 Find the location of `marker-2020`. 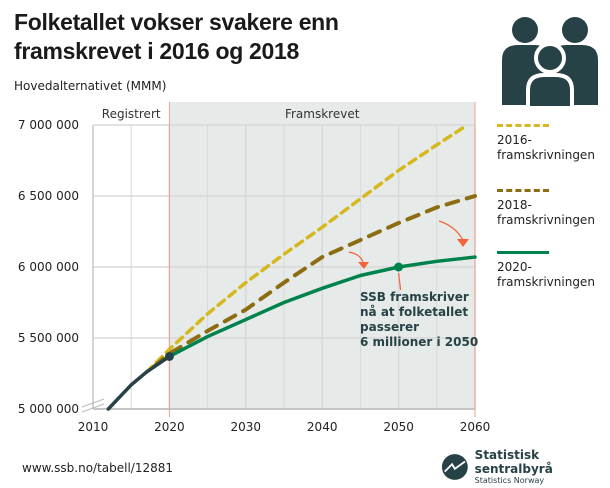

marker-2020 is located at coordinates (169, 356).